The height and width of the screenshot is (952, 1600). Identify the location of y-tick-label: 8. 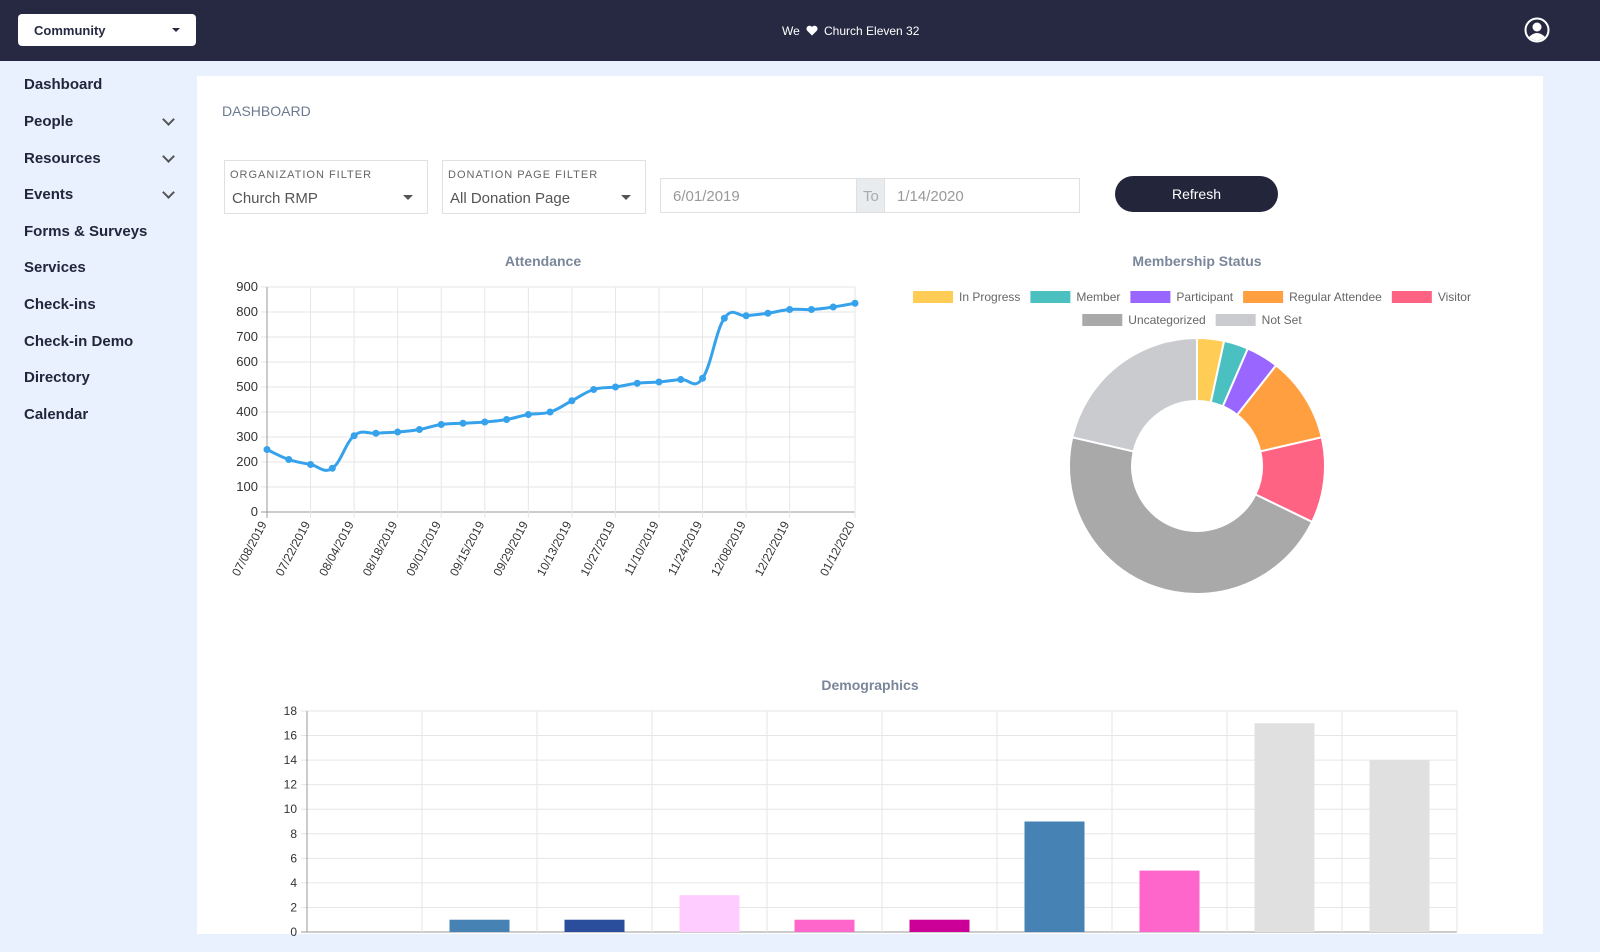
(293, 834).